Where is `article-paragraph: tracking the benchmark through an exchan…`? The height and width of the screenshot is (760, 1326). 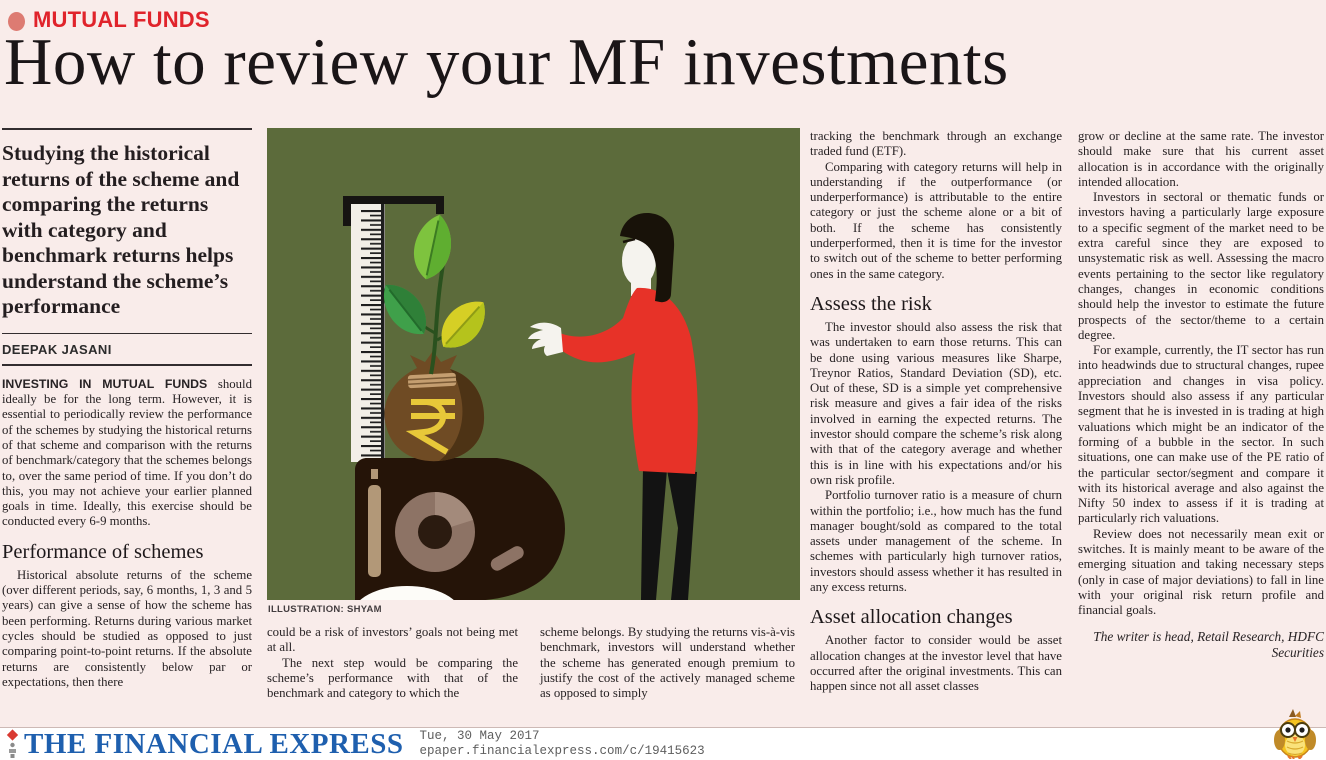
article-paragraph: tracking the benchmark through an exchan… is located at coordinates (936, 144).